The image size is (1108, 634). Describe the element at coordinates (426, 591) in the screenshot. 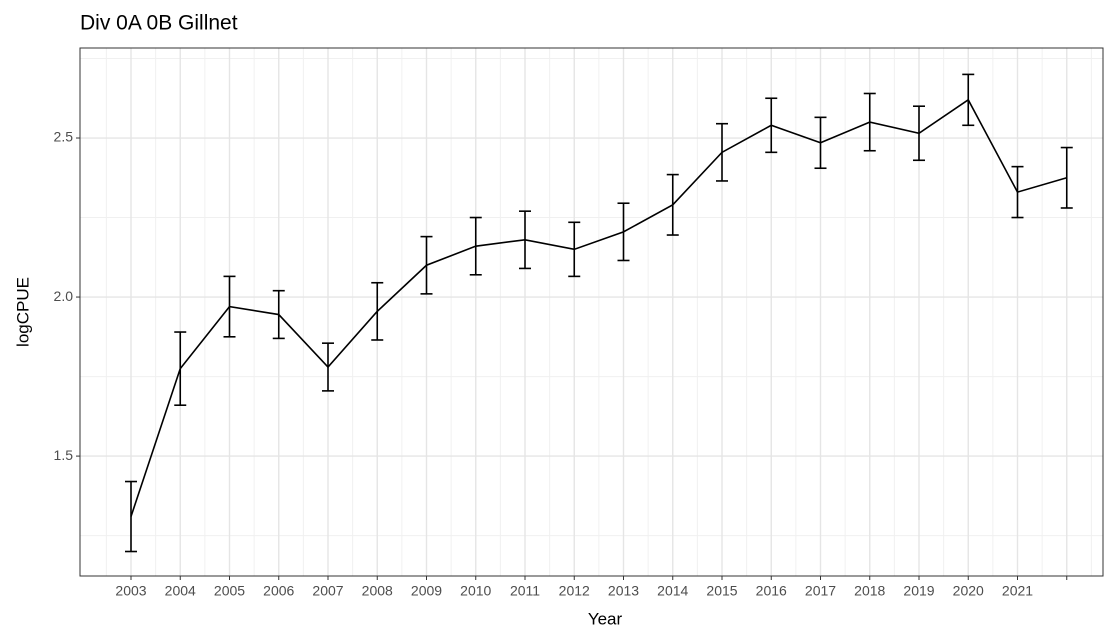

I see `x-tick-label: 2009` at that location.